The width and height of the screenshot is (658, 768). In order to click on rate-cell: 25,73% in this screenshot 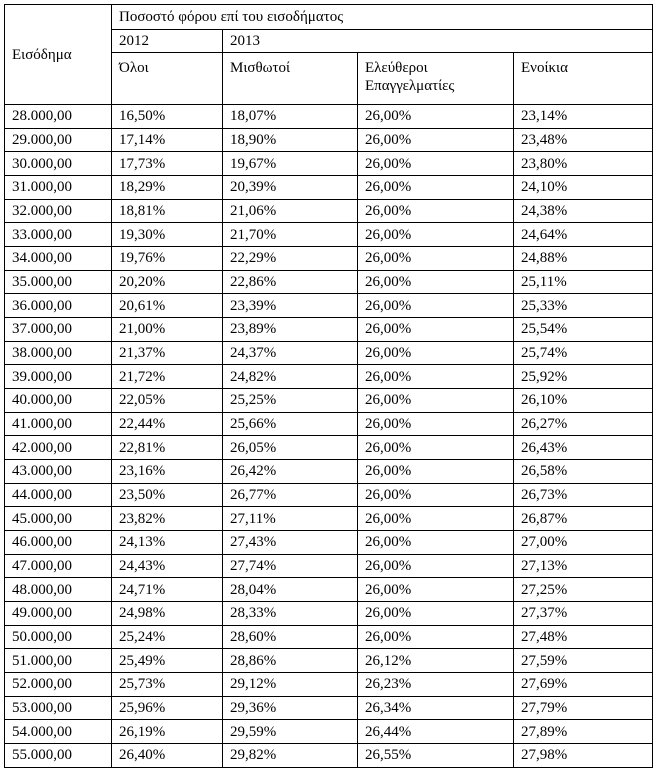, I will do `click(167, 684)`.